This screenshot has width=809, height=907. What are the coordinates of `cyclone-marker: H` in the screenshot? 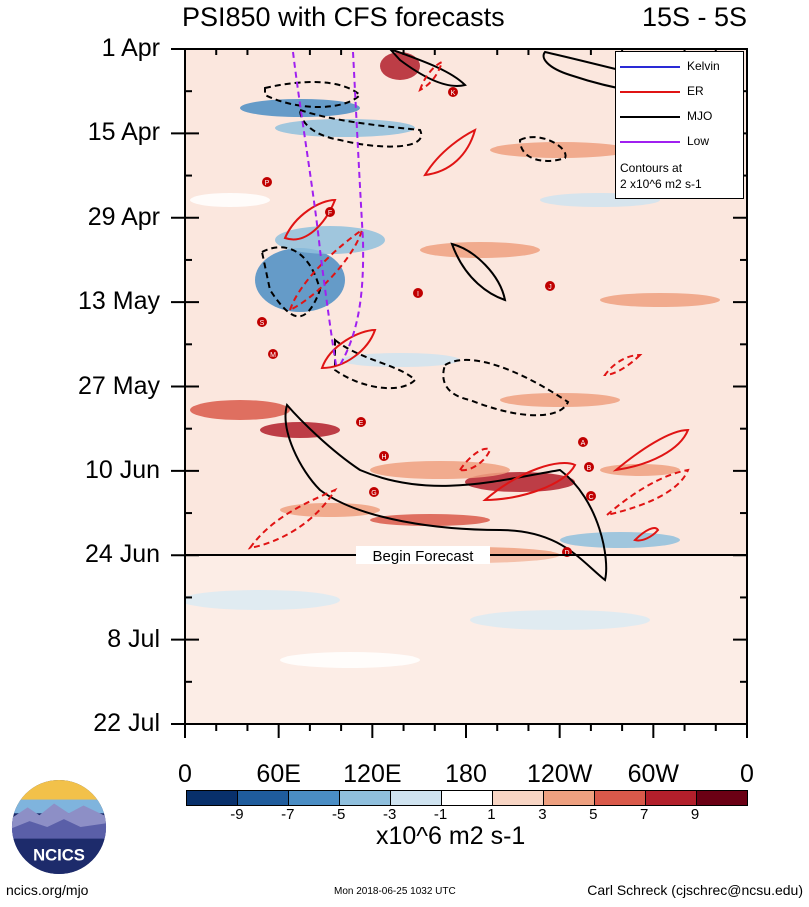 It's located at (384, 456).